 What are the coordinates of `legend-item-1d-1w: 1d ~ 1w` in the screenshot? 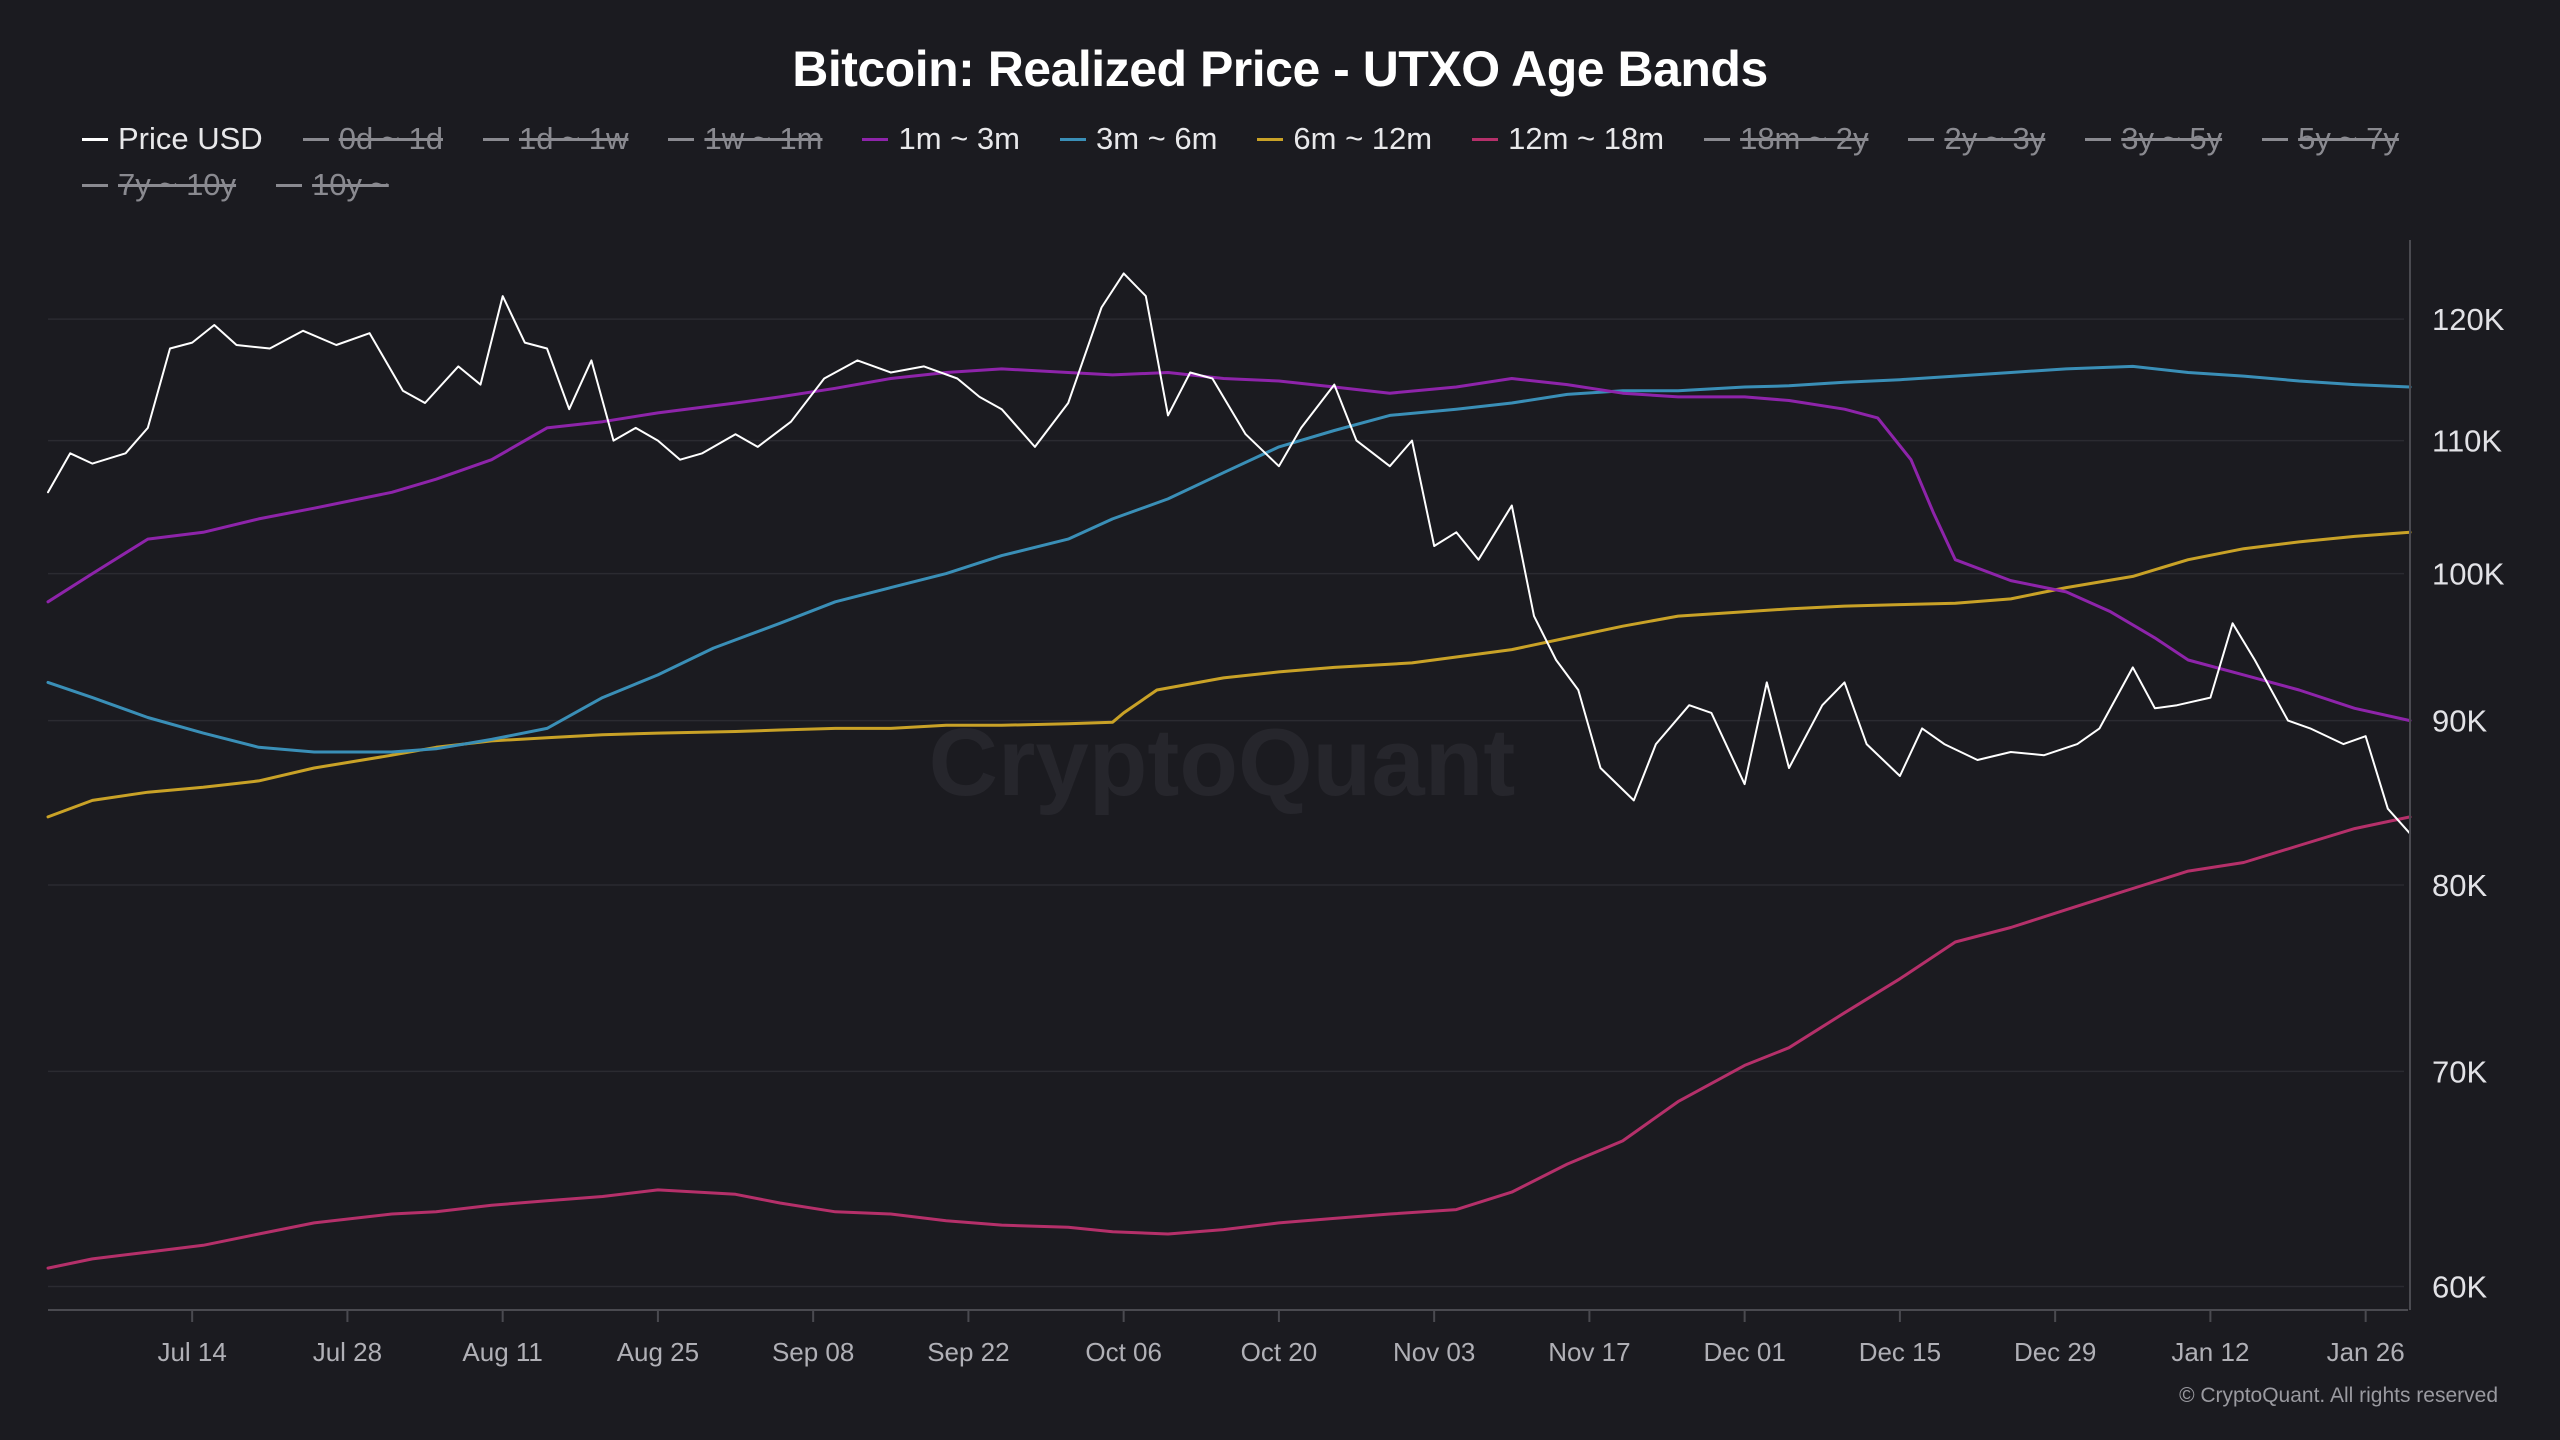 It's located at (555, 139).